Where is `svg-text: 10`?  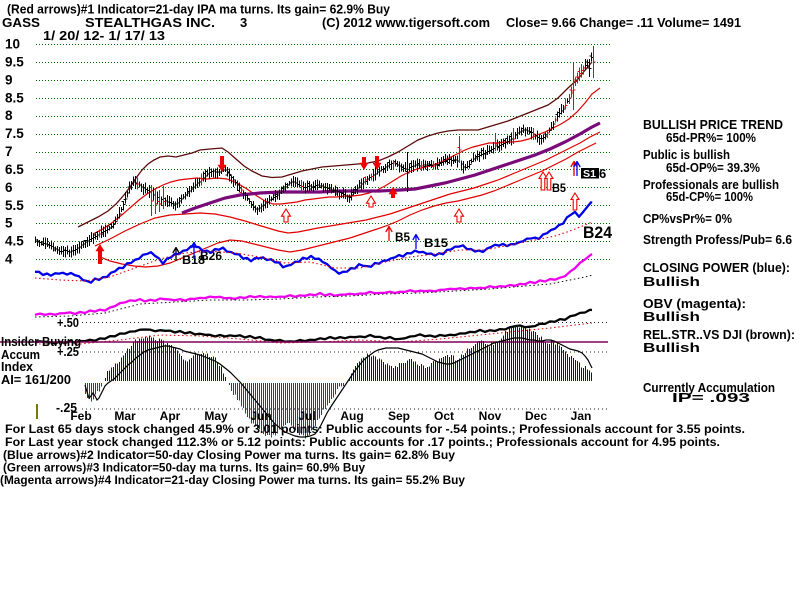
svg-text: 10 is located at coordinates (12, 44).